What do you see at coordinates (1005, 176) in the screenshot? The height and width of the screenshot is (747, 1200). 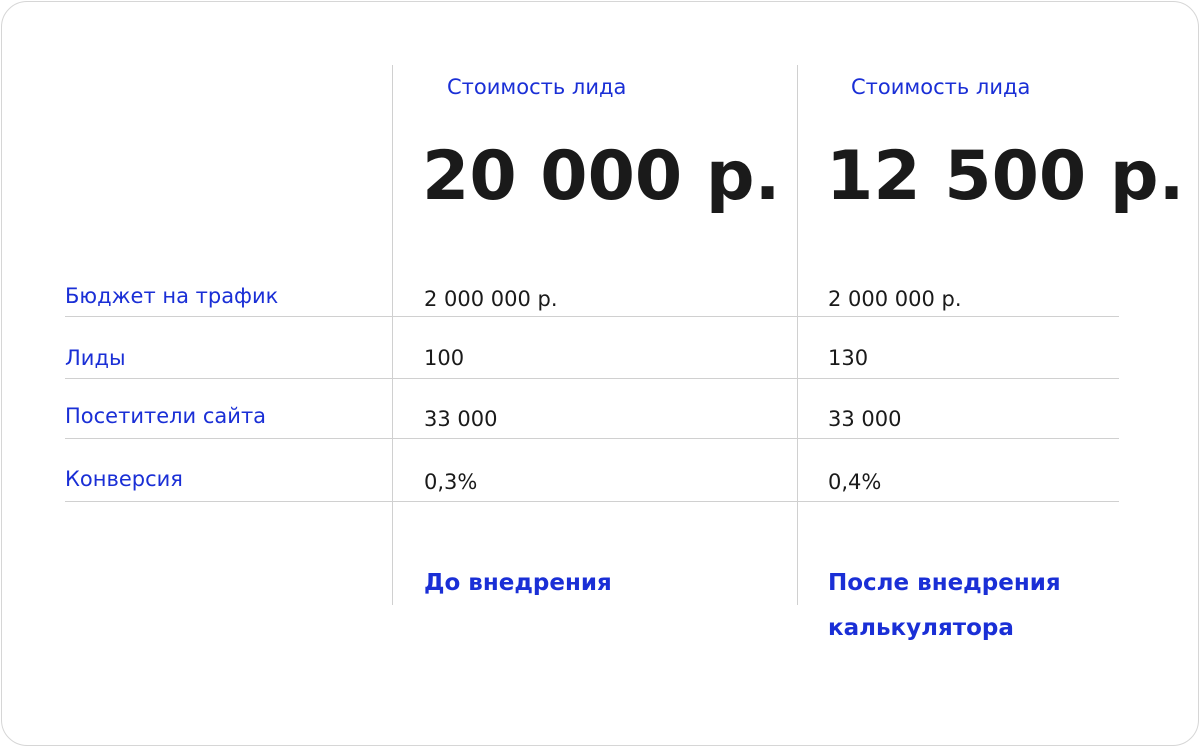 I see `after-price: 12 500 р.` at bounding box center [1005, 176].